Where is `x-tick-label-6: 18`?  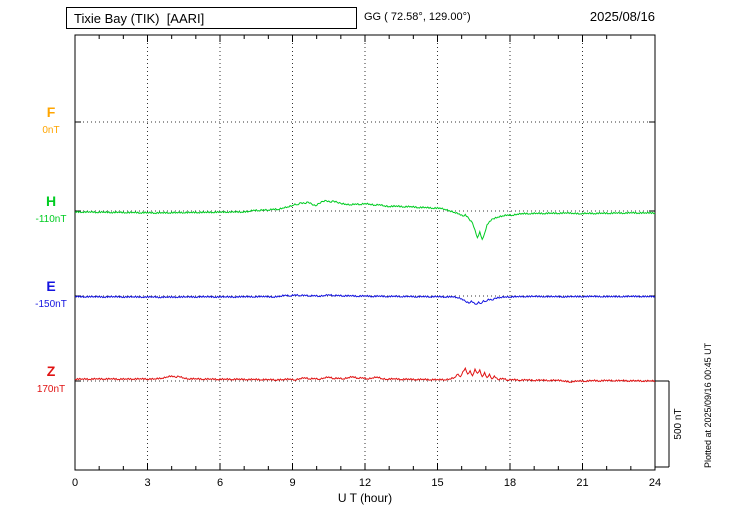 x-tick-label-6: 18 is located at coordinates (510, 483).